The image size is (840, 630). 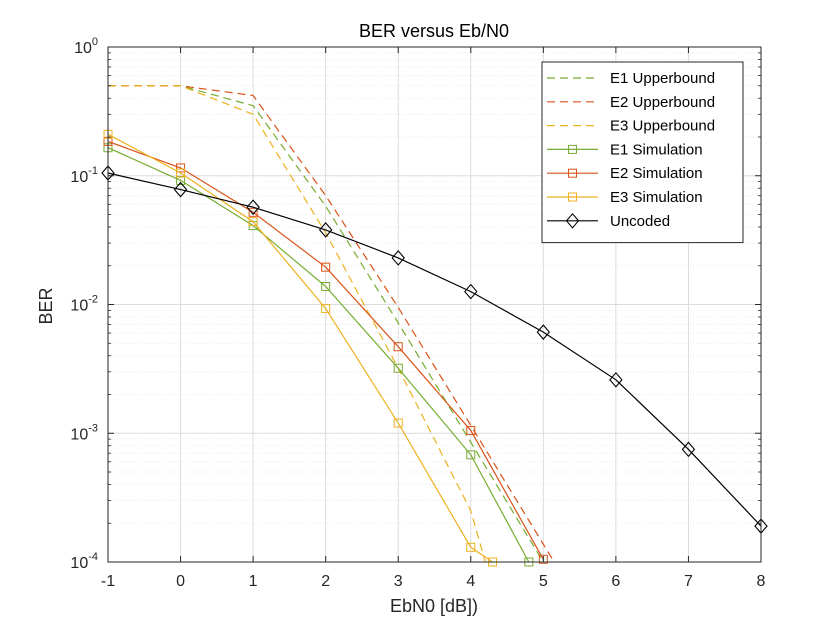 What do you see at coordinates (84, 432) in the screenshot?
I see `y-tick-label: 10⁻³` at bounding box center [84, 432].